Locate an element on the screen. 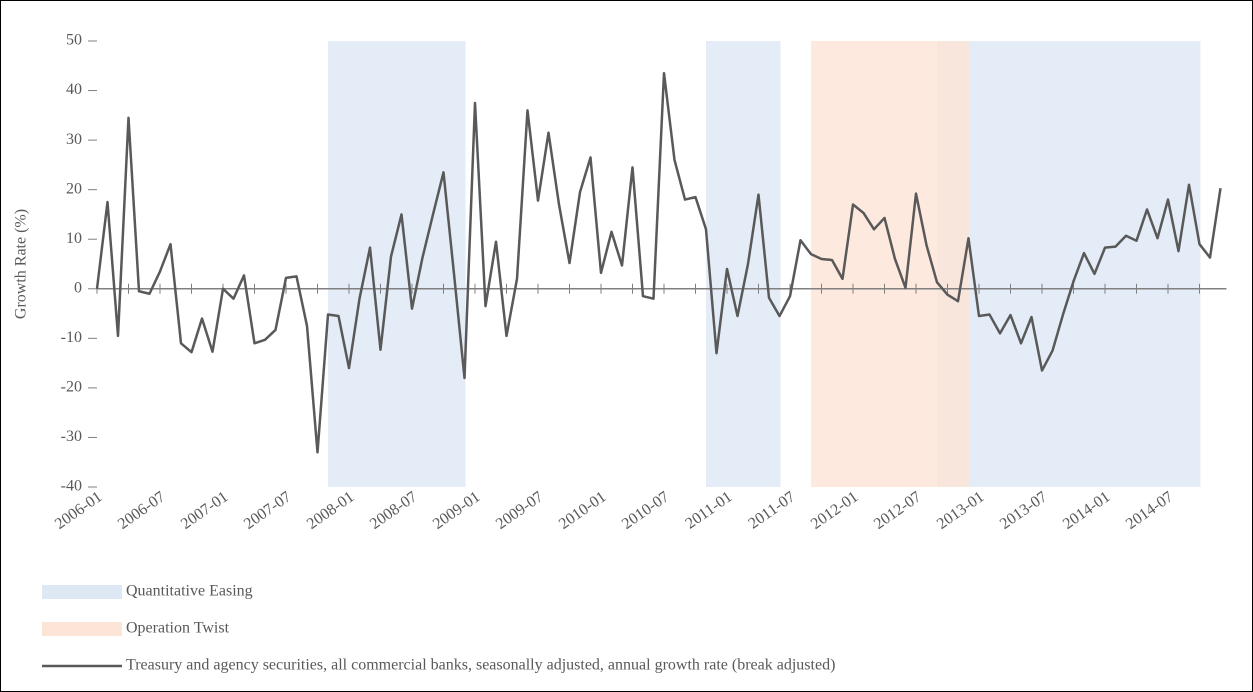 The height and width of the screenshot is (692, 1253). y-tick-label: 0 is located at coordinates (78, 287).